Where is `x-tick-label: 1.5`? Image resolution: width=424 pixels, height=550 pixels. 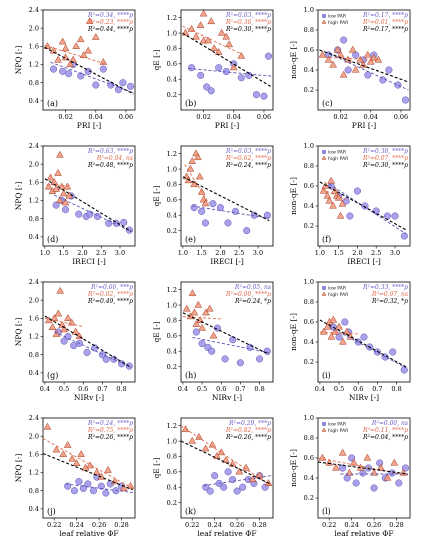
x-tick-label: 1.5 is located at coordinates (338, 253).